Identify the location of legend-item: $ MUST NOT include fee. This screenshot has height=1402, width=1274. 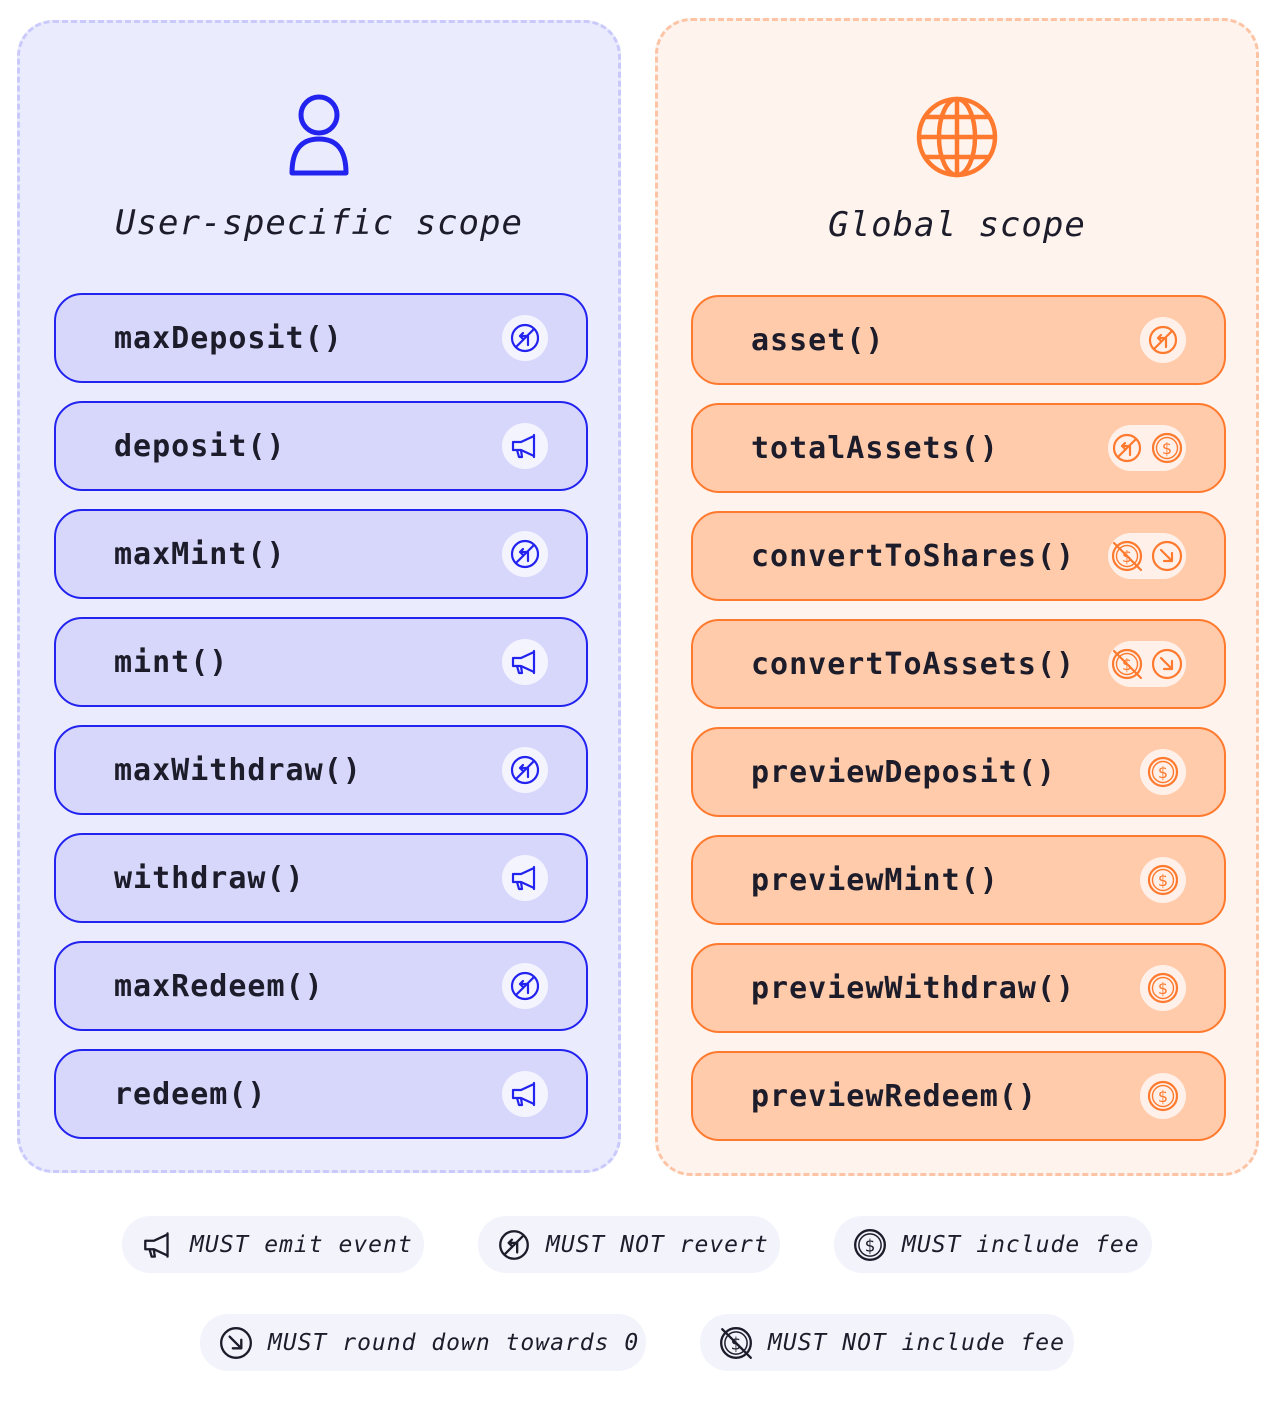
(887, 1342).